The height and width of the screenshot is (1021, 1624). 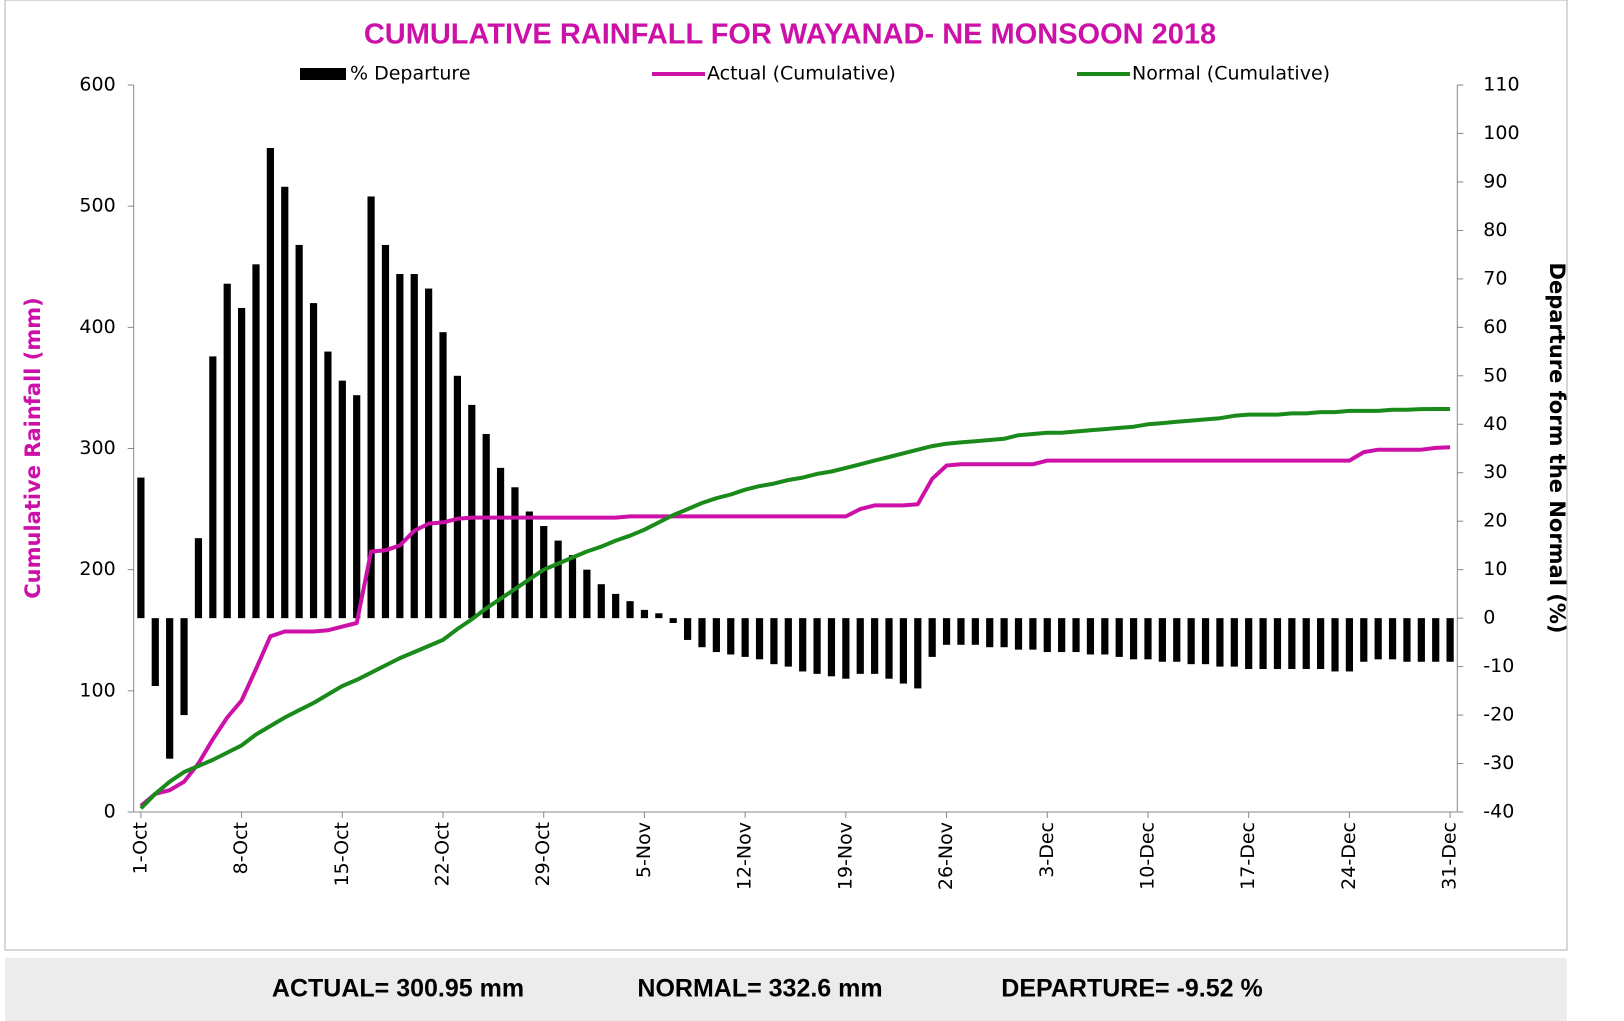 What do you see at coordinates (323, 74) in the screenshot?
I see `legend-swatch` at bounding box center [323, 74].